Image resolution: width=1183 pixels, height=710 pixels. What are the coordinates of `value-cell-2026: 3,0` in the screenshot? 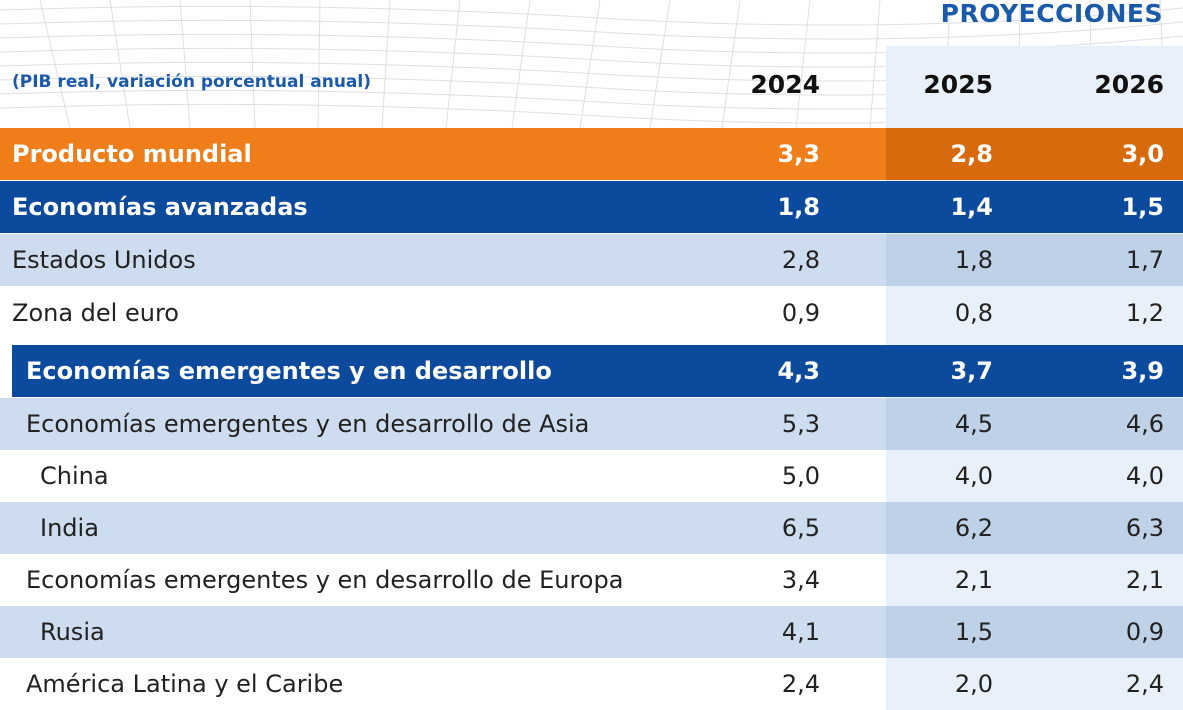 It's located at (1142, 154).